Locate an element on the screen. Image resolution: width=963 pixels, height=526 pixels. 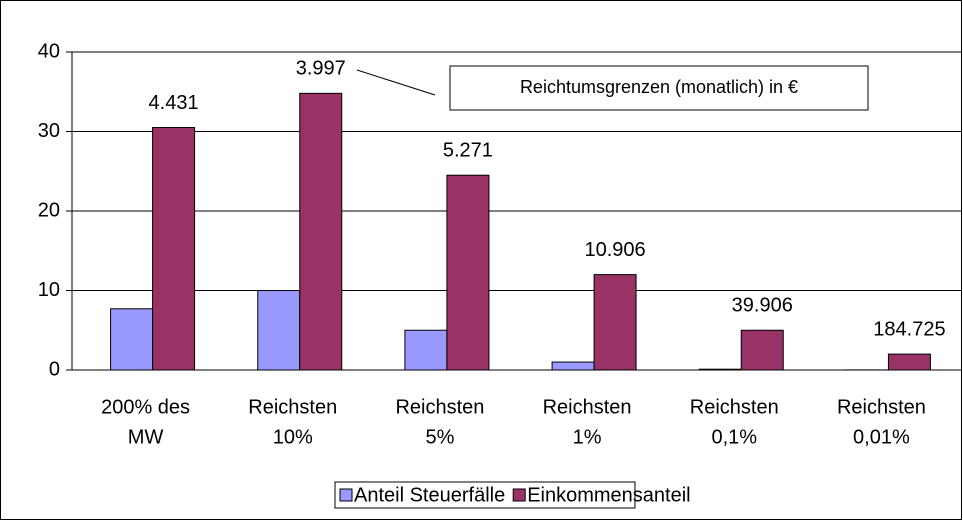
x-tick-label: 200% des is located at coordinates (145, 407).